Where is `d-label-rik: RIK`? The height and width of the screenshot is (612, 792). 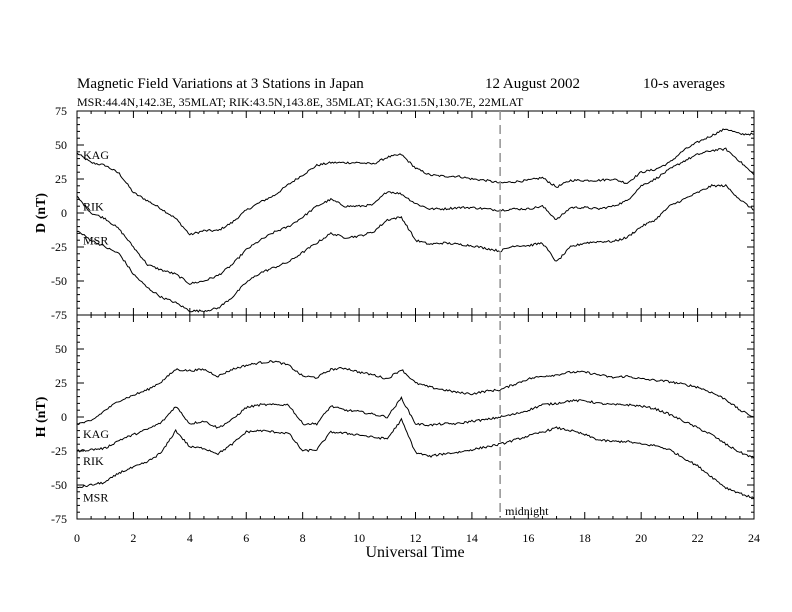
d-label-rik: RIK is located at coordinates (93, 207).